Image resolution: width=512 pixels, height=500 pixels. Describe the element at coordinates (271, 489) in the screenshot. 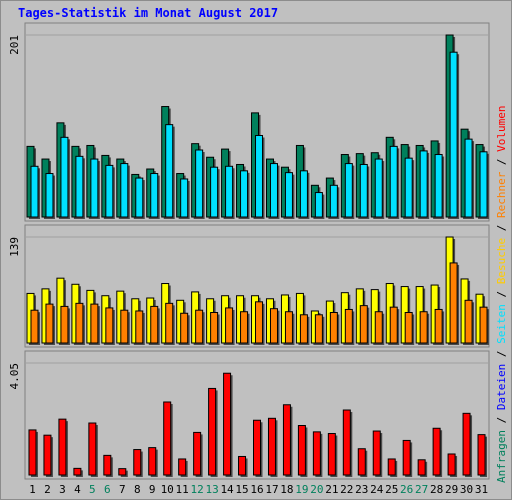

I see `x-tick-label-day-17: 17` at that location.